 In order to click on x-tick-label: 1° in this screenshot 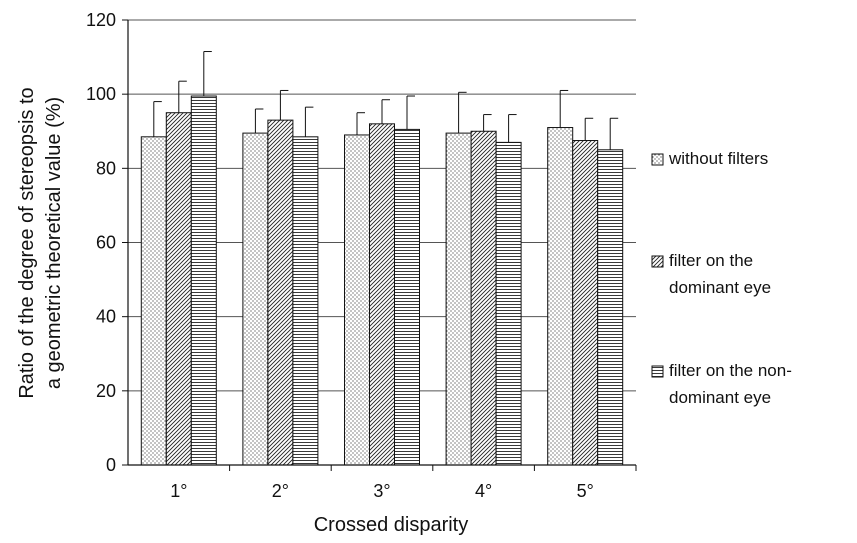, I will do `click(178, 491)`.